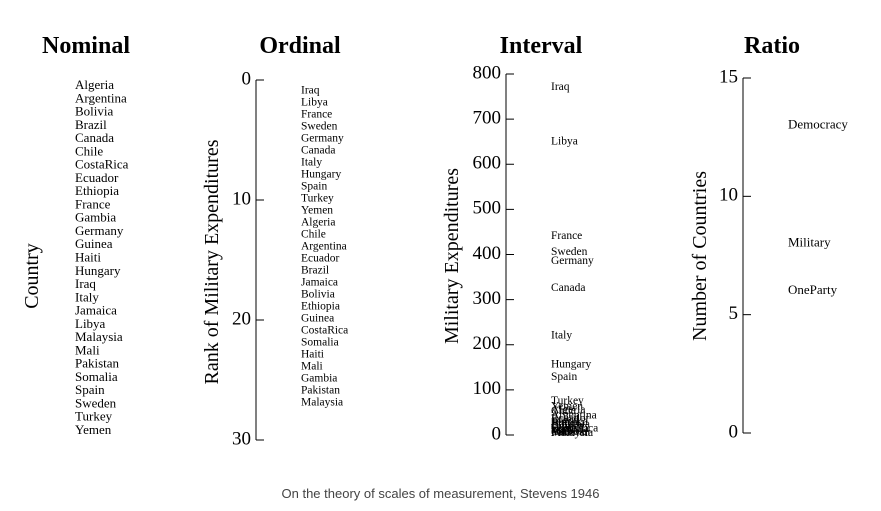  What do you see at coordinates (311, 163) in the screenshot?
I see `ordinal-country-label: Italy` at bounding box center [311, 163].